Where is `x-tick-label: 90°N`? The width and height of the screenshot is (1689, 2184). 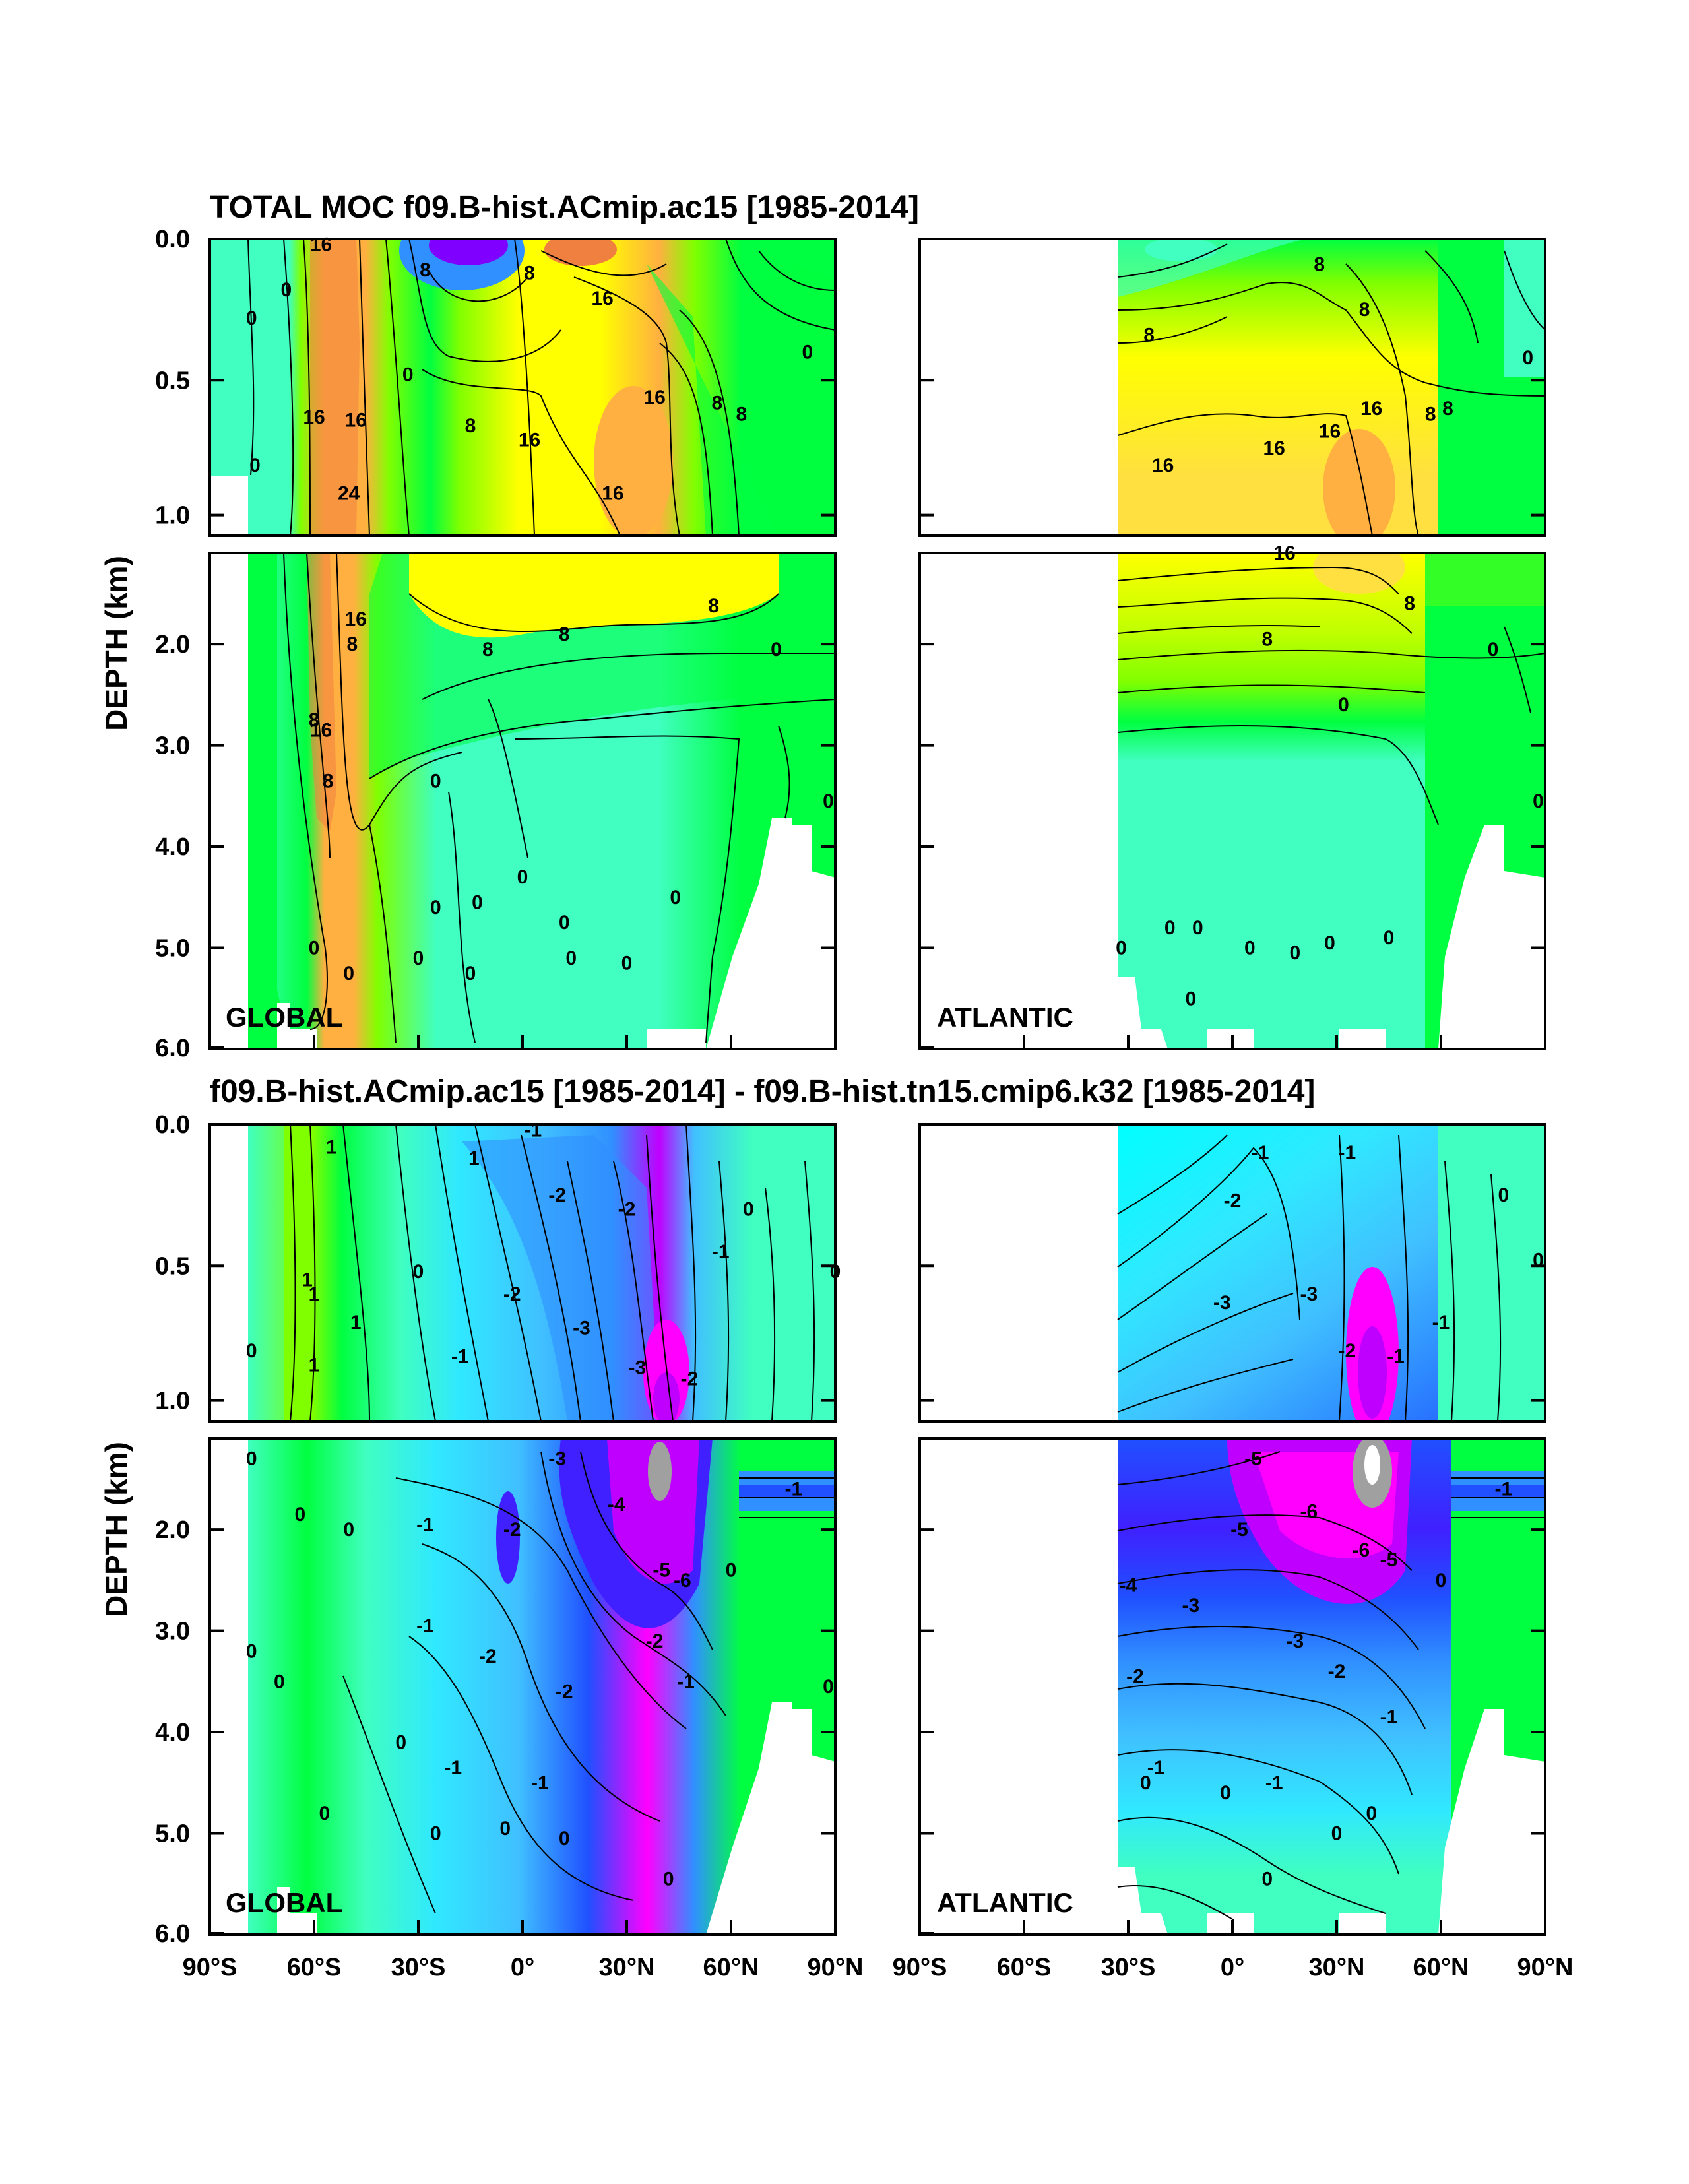
x-tick-label: 90°N is located at coordinates (836, 1967).